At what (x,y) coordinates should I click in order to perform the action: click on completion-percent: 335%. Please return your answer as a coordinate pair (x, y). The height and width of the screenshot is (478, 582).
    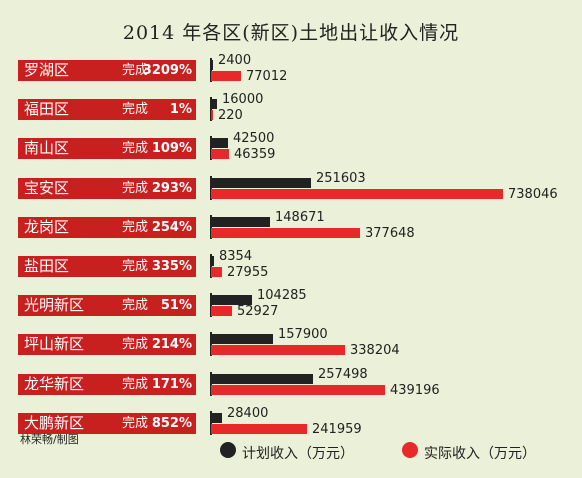
    Looking at the image, I should click on (171, 266).